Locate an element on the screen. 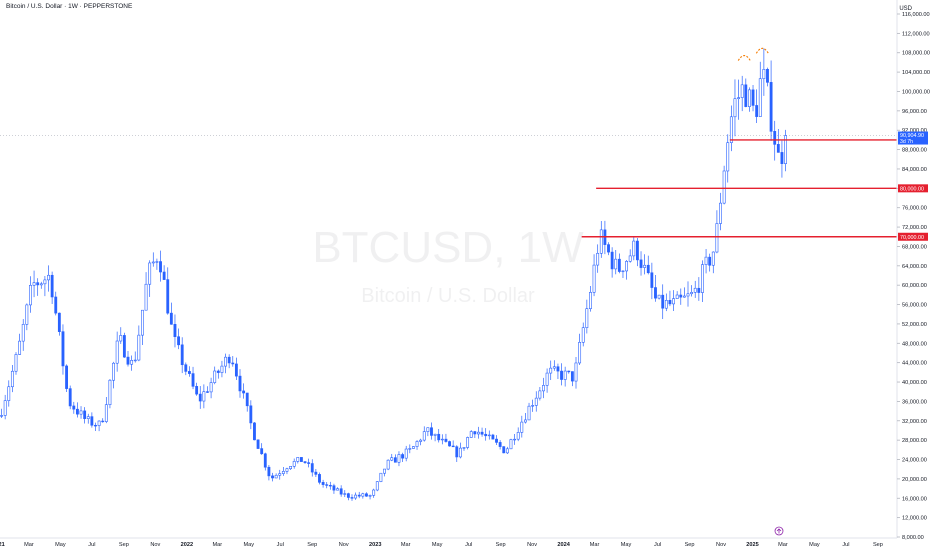 This screenshot has height=555, width=932. price-level-label: 80,000.00 is located at coordinates (912, 189).